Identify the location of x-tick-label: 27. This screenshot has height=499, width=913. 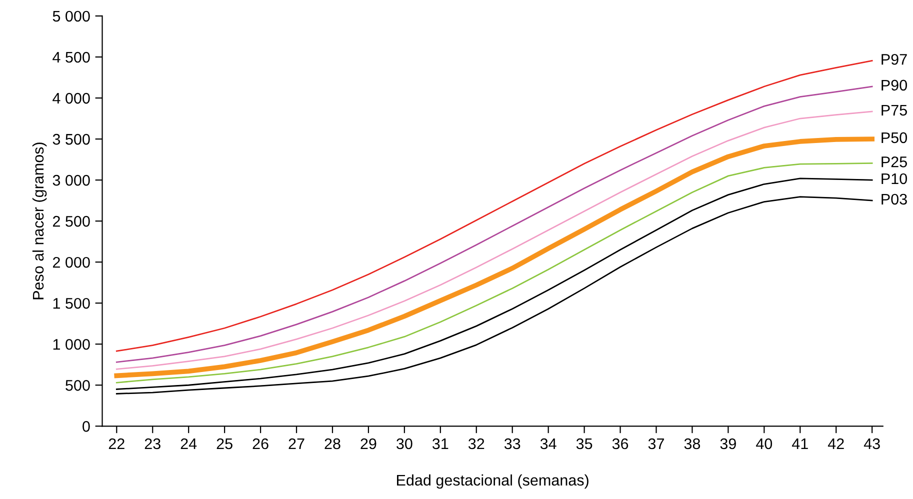
(296, 444).